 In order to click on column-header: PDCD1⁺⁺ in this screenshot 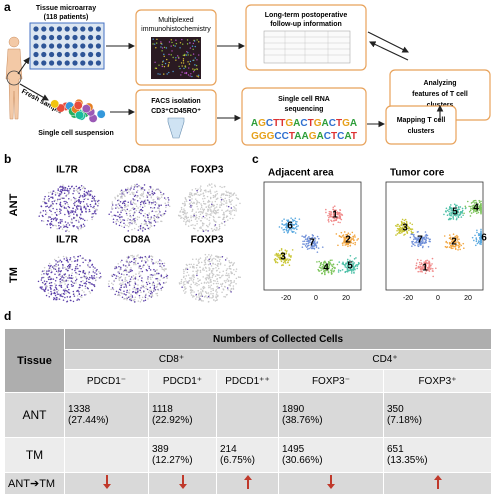, I will do `click(247, 381)`.